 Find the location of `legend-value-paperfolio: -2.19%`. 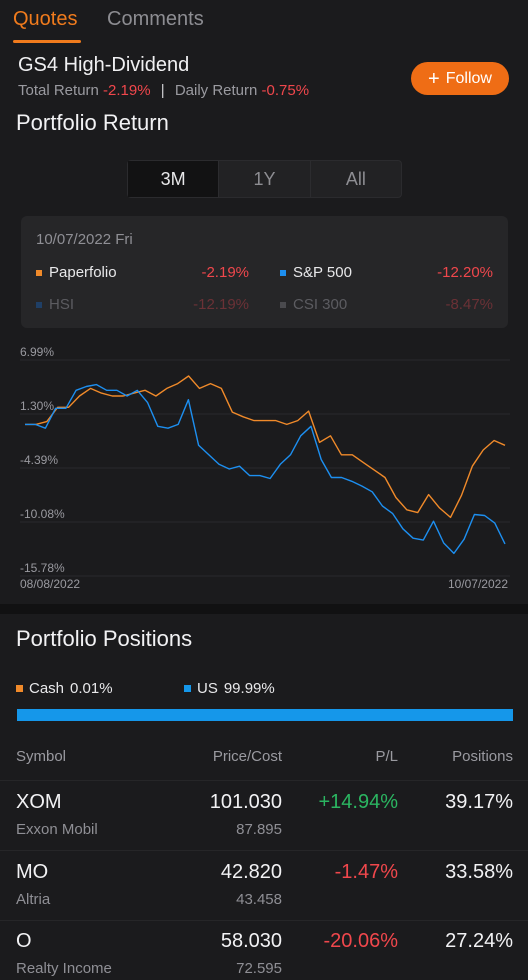

legend-value-paperfolio: -2.19% is located at coordinates (225, 272).